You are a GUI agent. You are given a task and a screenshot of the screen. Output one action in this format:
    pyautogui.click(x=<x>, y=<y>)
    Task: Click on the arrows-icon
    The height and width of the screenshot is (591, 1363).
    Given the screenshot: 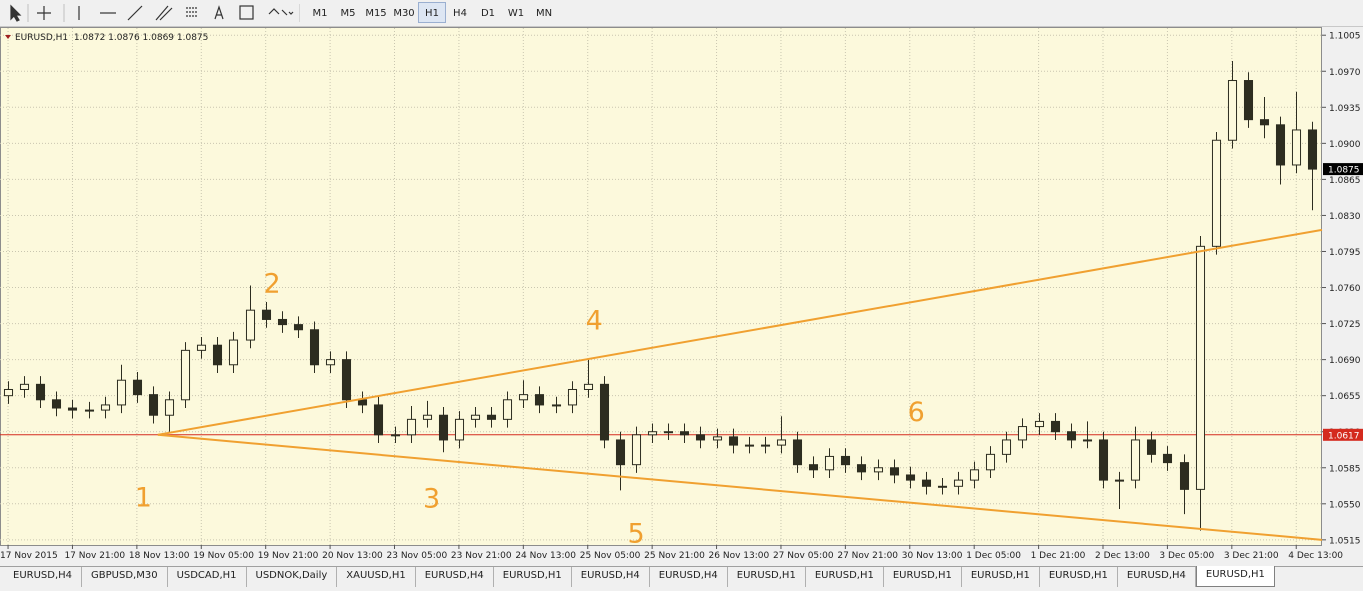 What is the action you would take?
    pyautogui.click(x=281, y=12)
    